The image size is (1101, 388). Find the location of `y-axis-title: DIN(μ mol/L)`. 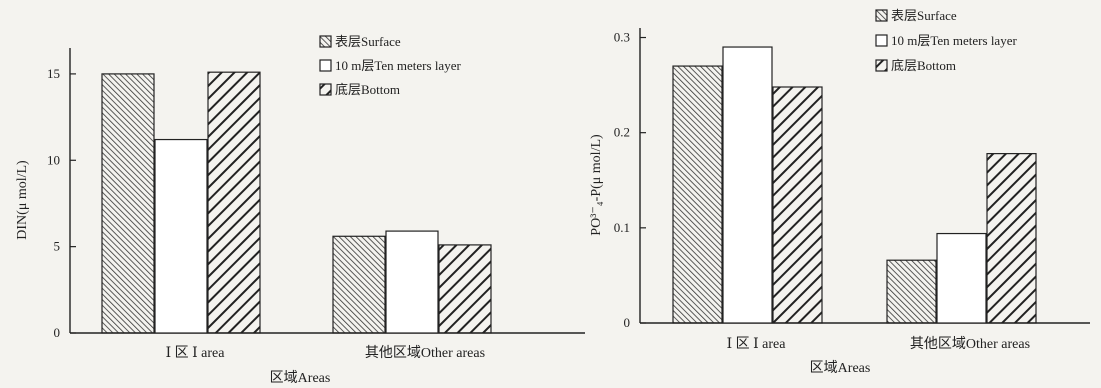

y-axis-title: DIN(μ mol/L) is located at coordinates (22, 200).